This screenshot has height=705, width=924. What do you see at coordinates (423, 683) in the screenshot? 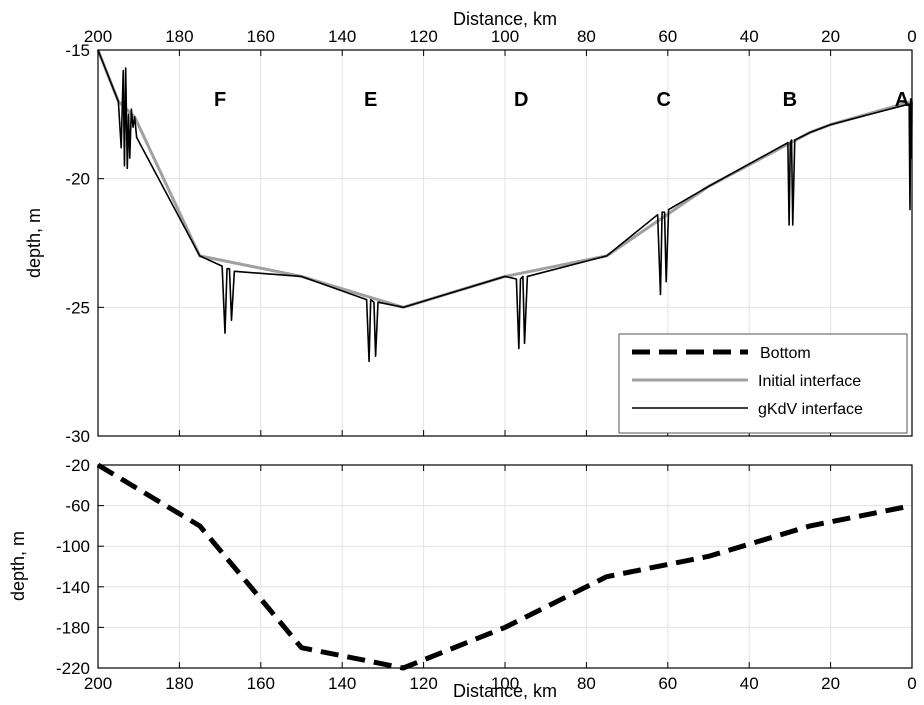
I see `bottom-x-tick-label: 120` at bounding box center [423, 683].